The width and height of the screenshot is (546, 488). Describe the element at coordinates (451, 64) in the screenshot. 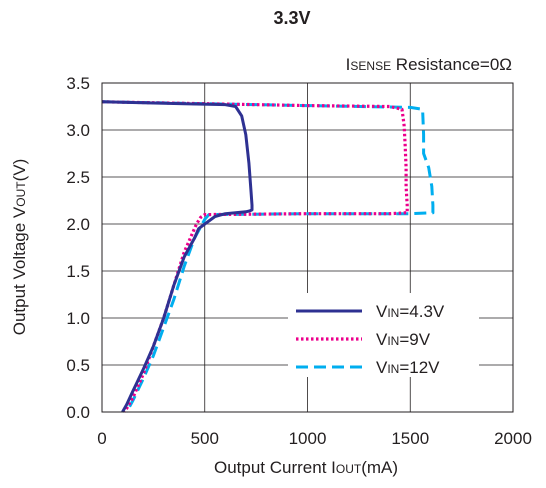

I see `annotation-suffix: Resistance=0Ω` at that location.